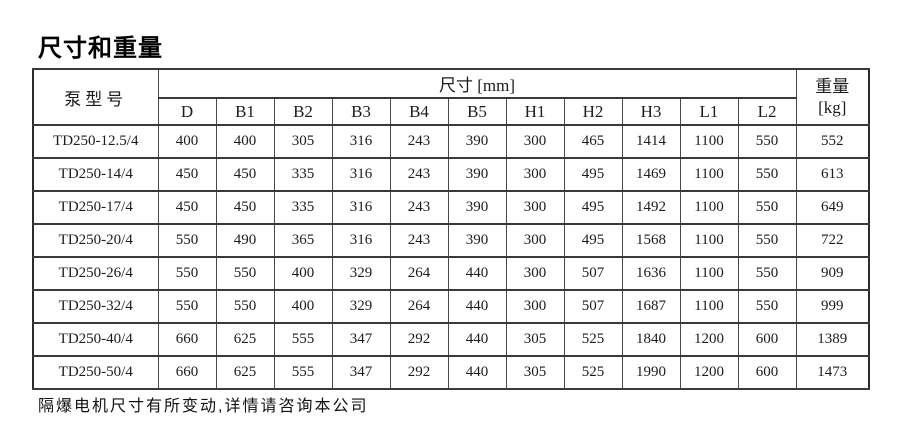 Image resolution: width=900 pixels, height=426 pixels. Describe the element at coordinates (832, 306) in the screenshot. I see `weight-cell: 999` at that location.